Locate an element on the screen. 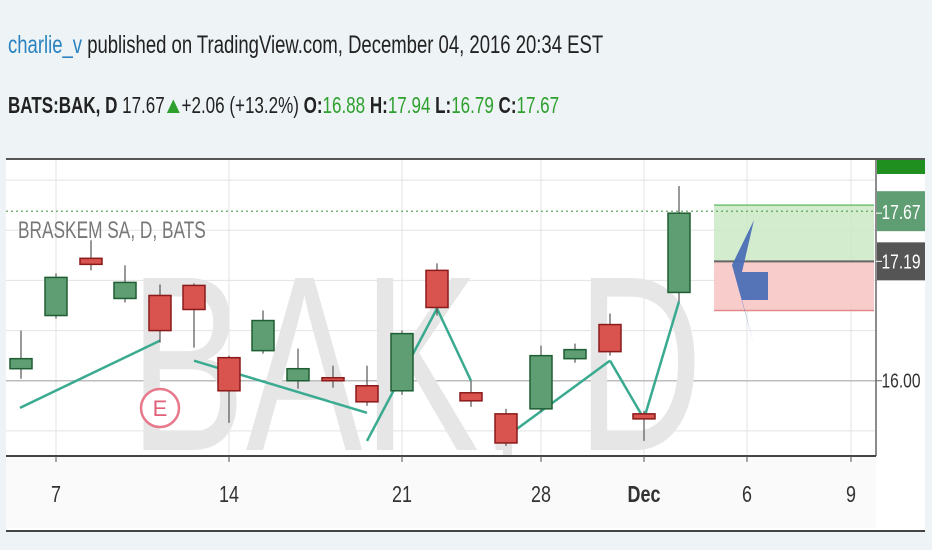 The height and width of the screenshot is (550, 932). arrow-drawing-icon is located at coordinates (750, 282).